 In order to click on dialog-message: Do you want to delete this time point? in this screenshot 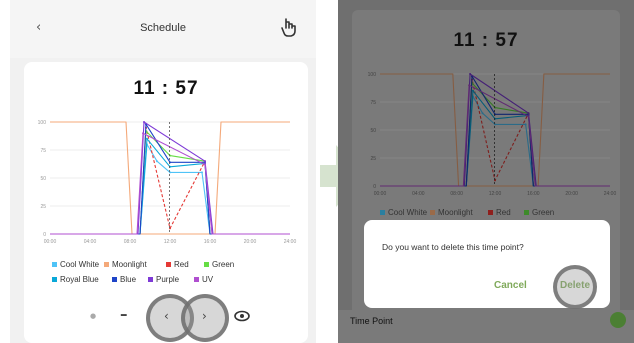, I will do `click(453, 247)`.